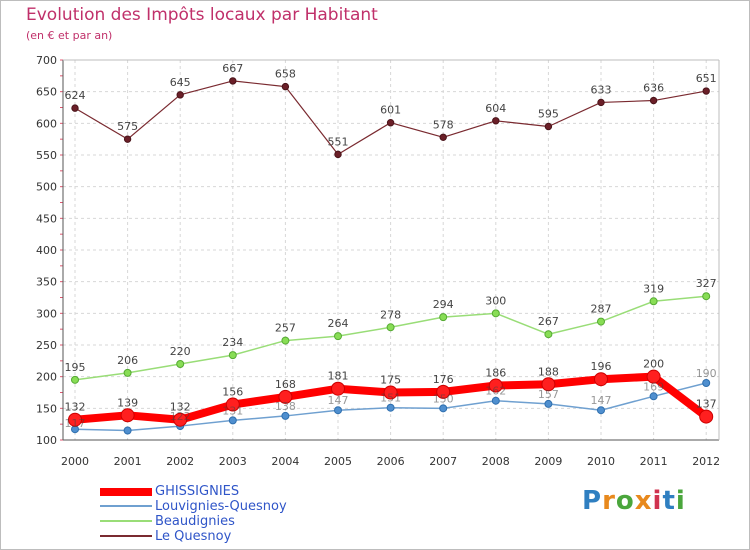  Describe the element at coordinates (180, 416) in the screenshot. I see `data-label-louvignies-quesnoy: 122` at that location.